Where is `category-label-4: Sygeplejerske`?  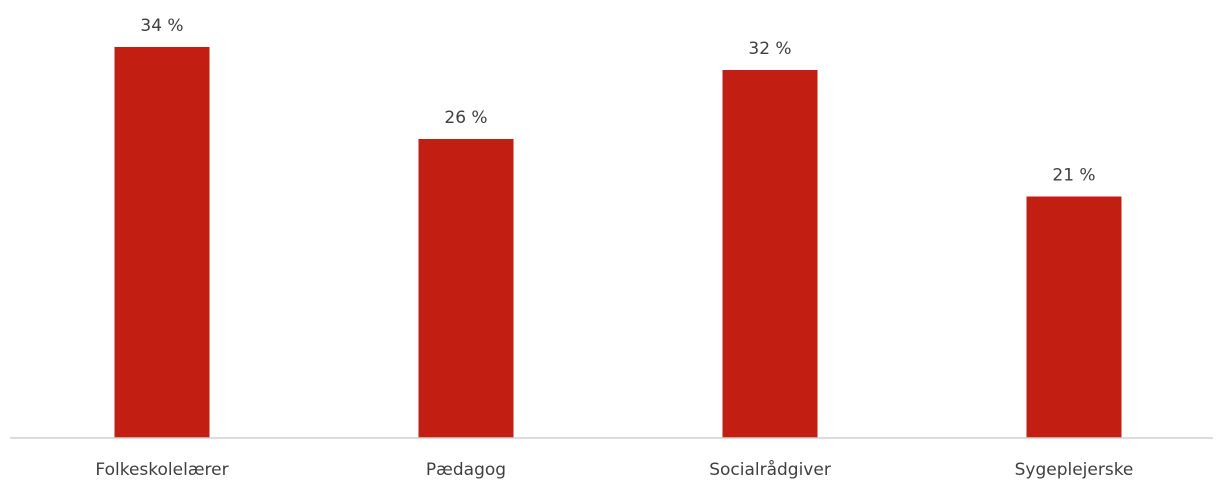
category-label-4: Sygeplejerske is located at coordinates (1074, 470).